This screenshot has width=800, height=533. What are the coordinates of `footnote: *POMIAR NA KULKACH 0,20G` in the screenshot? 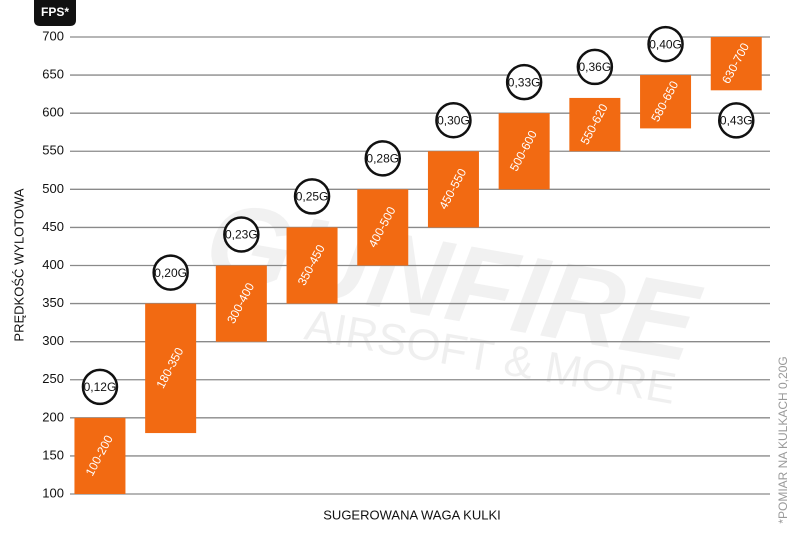 It's located at (783, 439).